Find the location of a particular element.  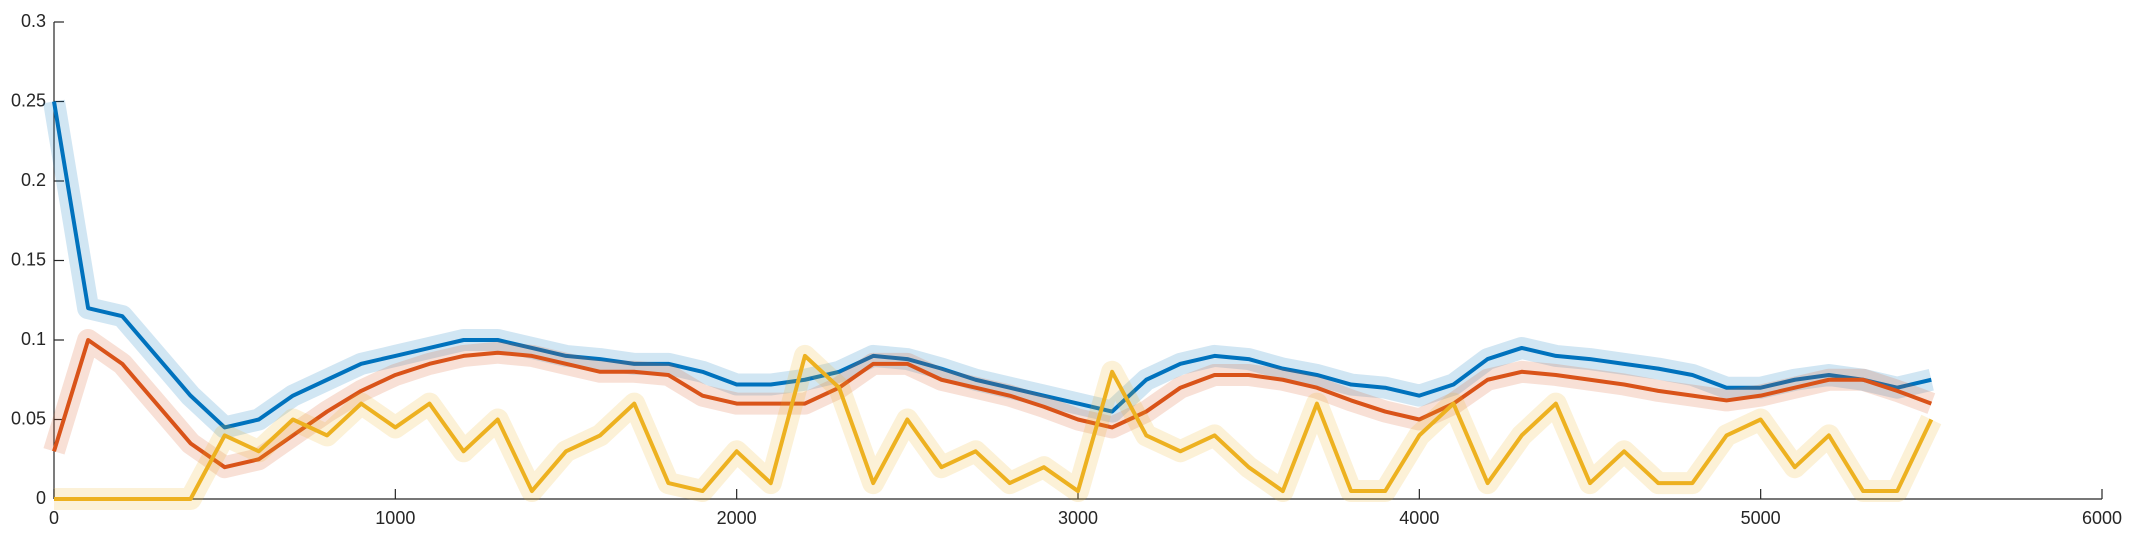

y-tick-label: 0.2 is located at coordinates (33, 180).